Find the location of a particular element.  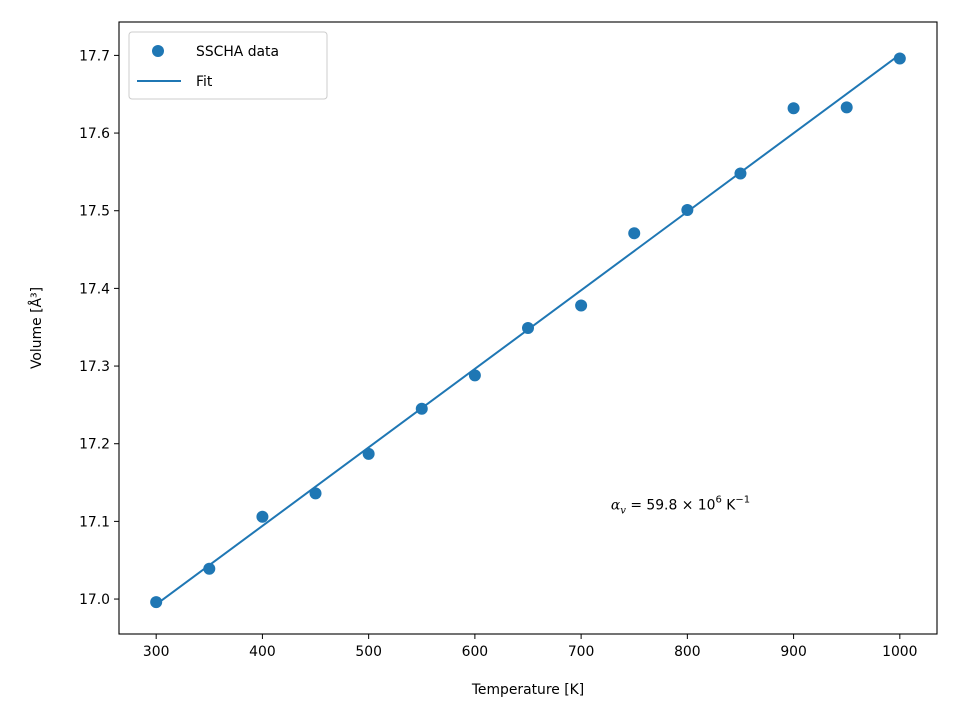

legend-scatter-marker is located at coordinates (158, 51).